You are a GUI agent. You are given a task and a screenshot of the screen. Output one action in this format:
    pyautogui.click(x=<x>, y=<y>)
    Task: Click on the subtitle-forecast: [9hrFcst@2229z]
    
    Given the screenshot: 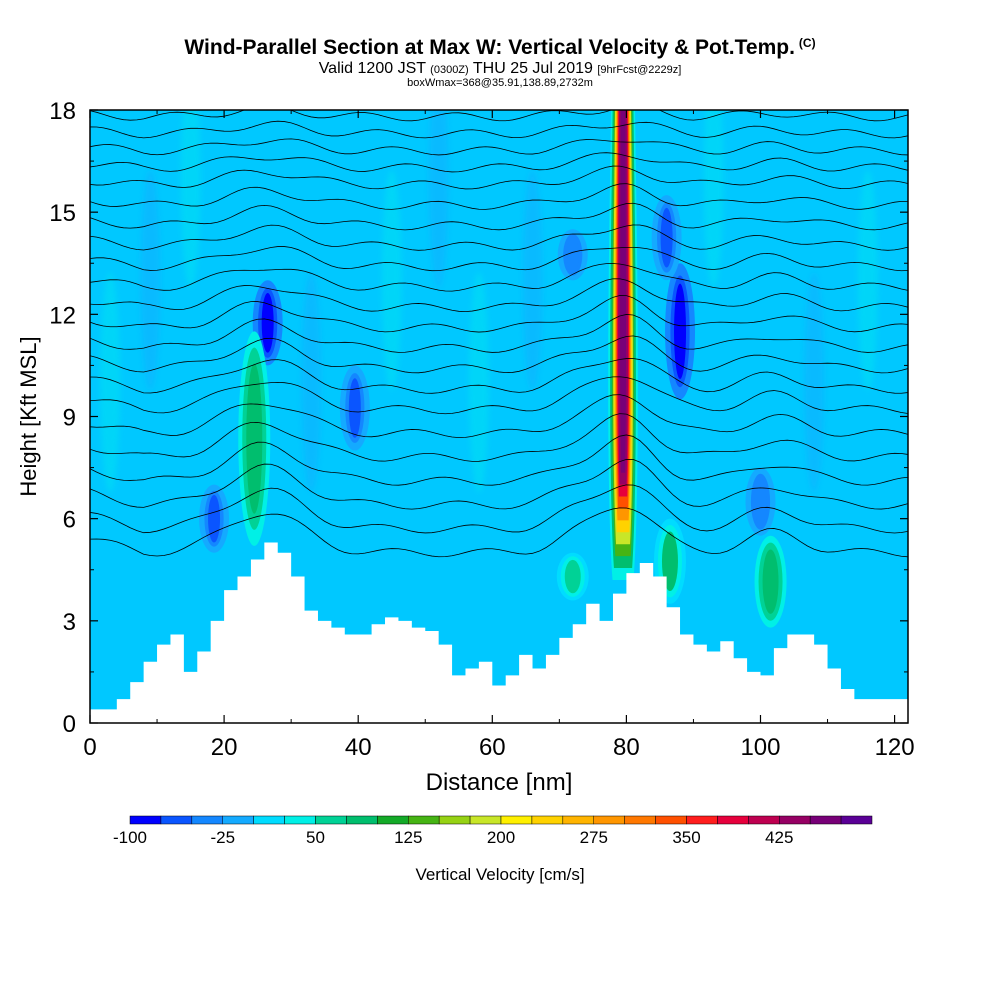 What is the action you would take?
    pyautogui.click(x=639, y=70)
    